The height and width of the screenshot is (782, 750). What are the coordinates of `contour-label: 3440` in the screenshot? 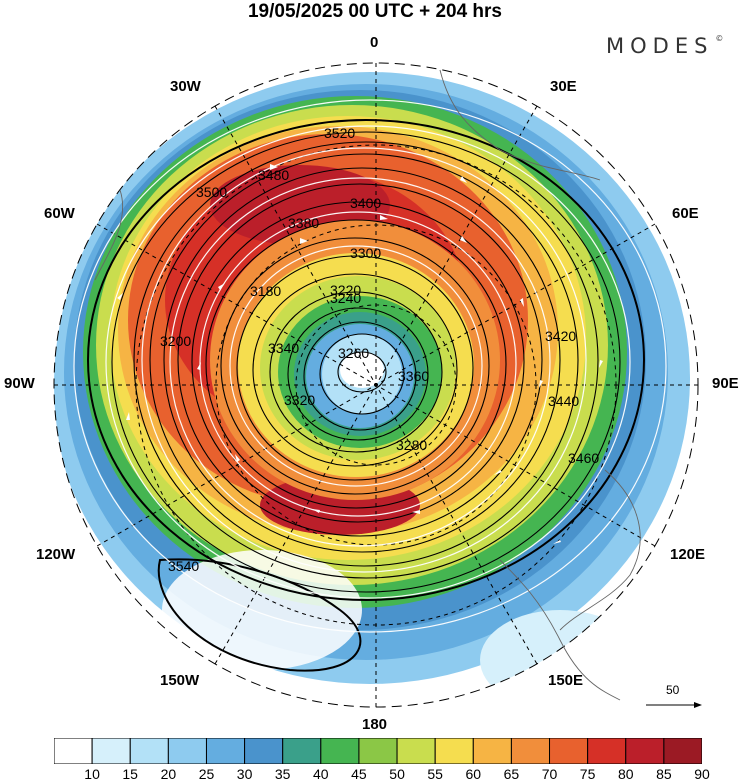 It's located at (564, 401).